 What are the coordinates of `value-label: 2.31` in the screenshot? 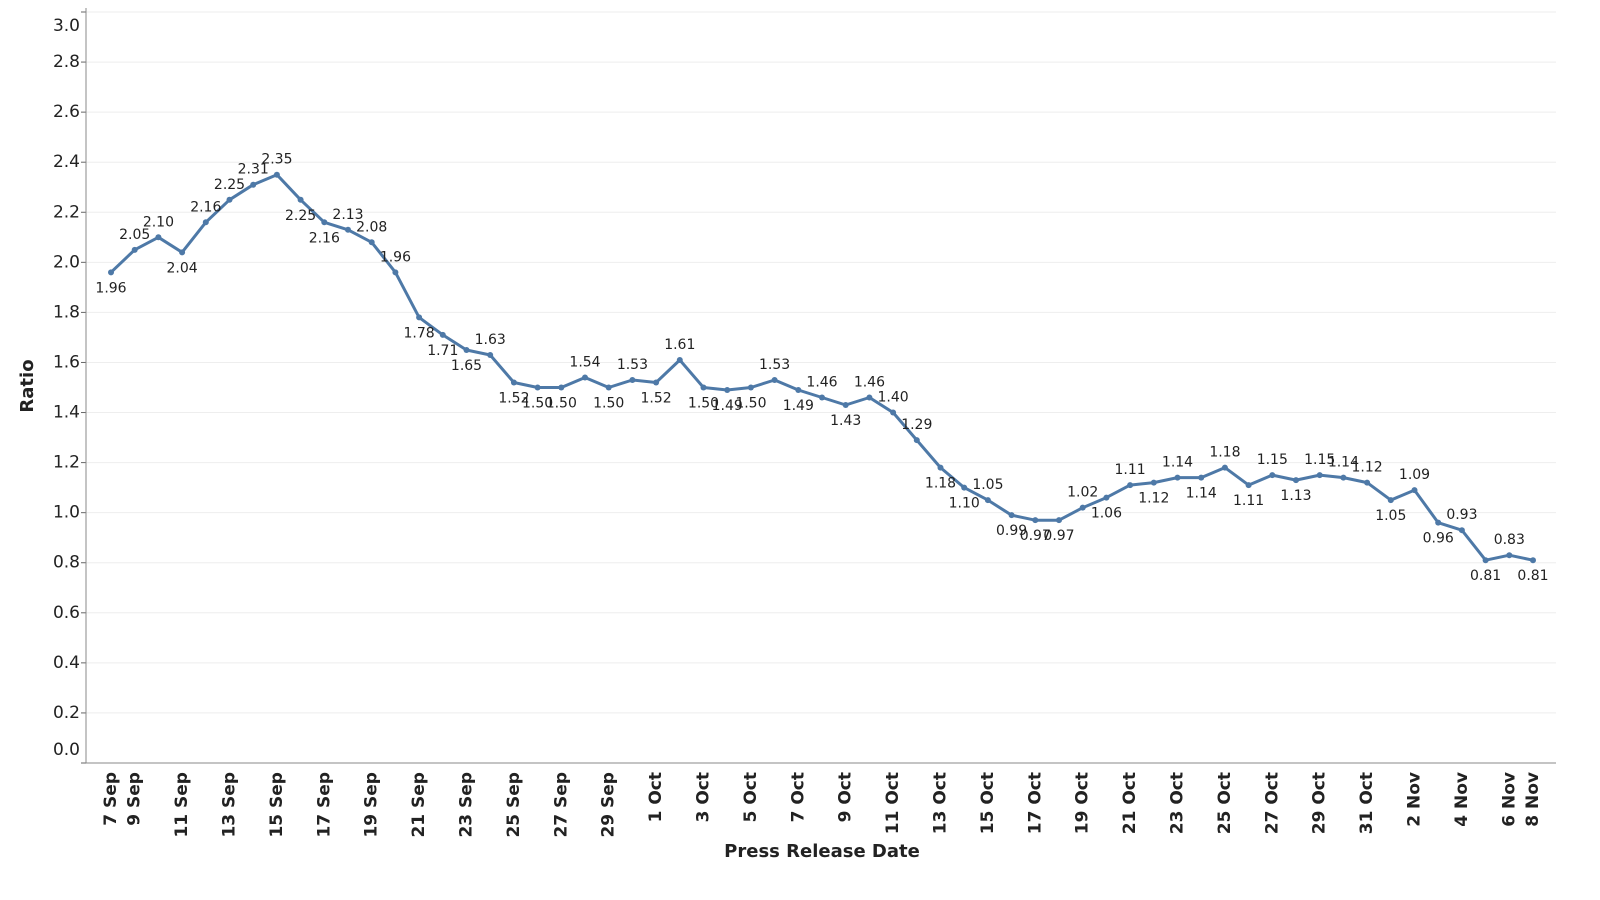 It's located at (253, 170).